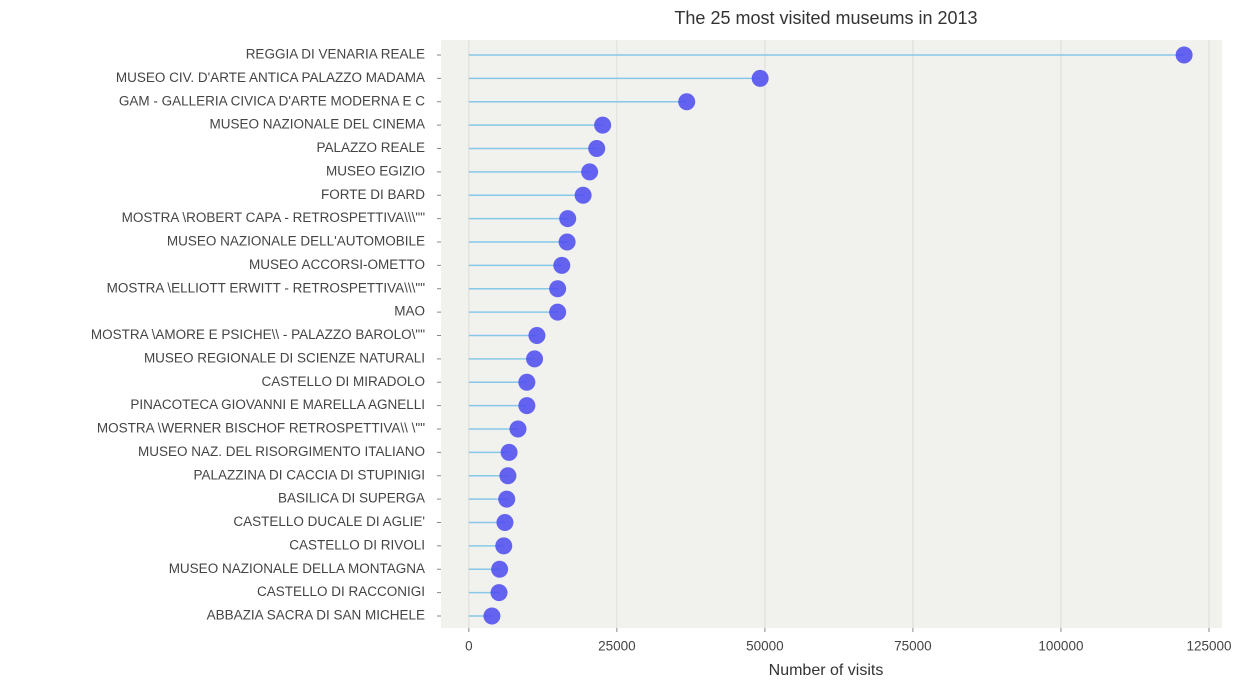 The image size is (1250, 688). I want to click on x-tick-label: 75000, so click(913, 646).